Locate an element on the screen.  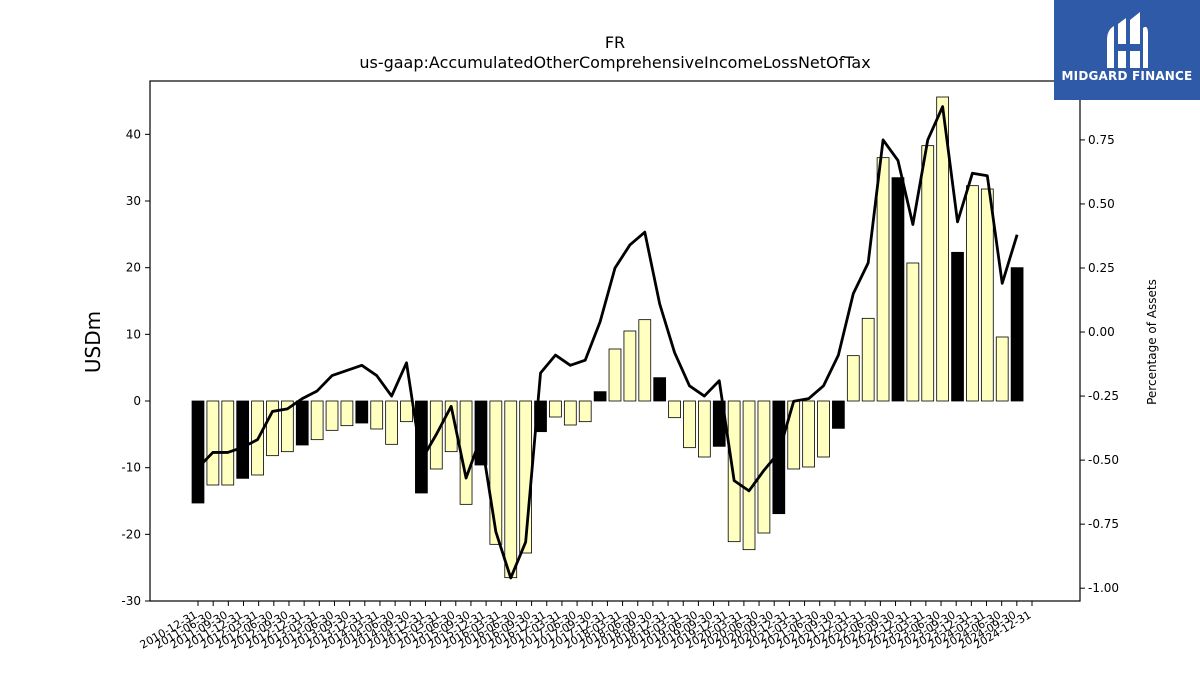
y-tick-label: 0 is located at coordinates (137, 401).